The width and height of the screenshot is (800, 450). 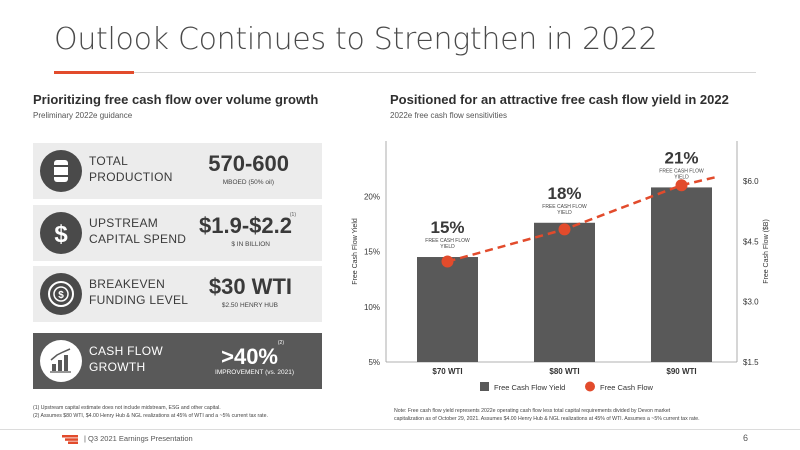 I want to click on kpi-label: UPSTREAM CAPITAL SPEND, so click(x=138, y=231).